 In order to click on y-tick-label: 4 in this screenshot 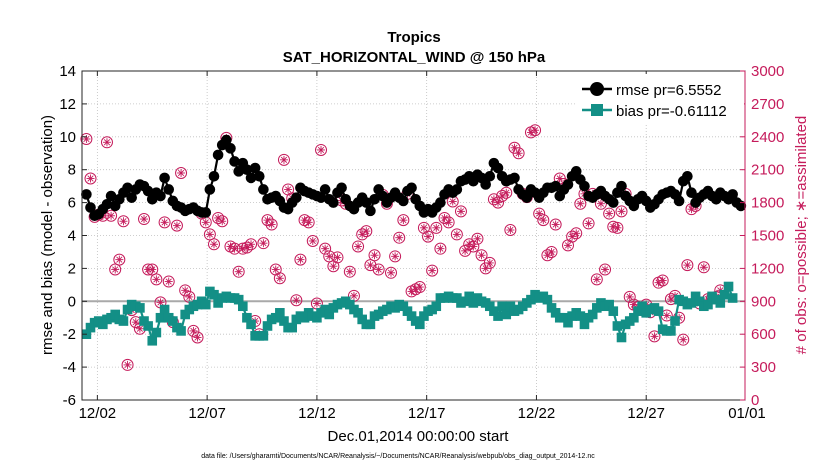, I will do `click(72, 236)`.